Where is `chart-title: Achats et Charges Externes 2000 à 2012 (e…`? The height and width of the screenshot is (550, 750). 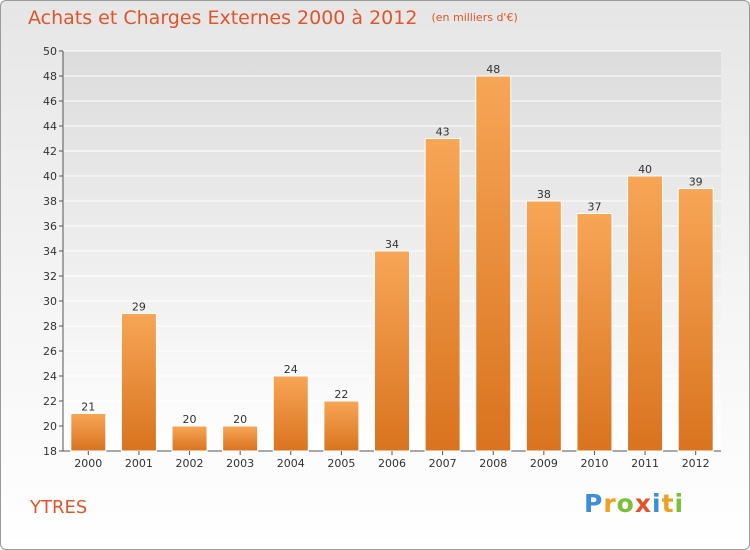
chart-title: Achats et Charges Externes 2000 à 2012 (e… is located at coordinates (273, 18).